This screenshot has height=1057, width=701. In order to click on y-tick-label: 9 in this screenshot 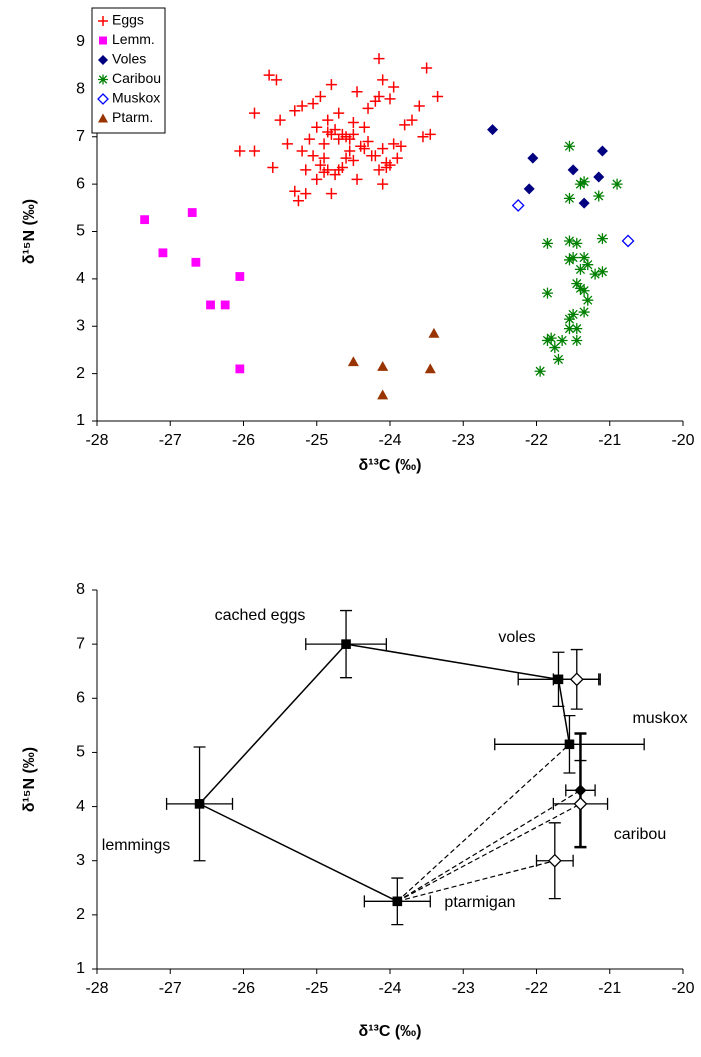, I will do `click(80, 41)`.